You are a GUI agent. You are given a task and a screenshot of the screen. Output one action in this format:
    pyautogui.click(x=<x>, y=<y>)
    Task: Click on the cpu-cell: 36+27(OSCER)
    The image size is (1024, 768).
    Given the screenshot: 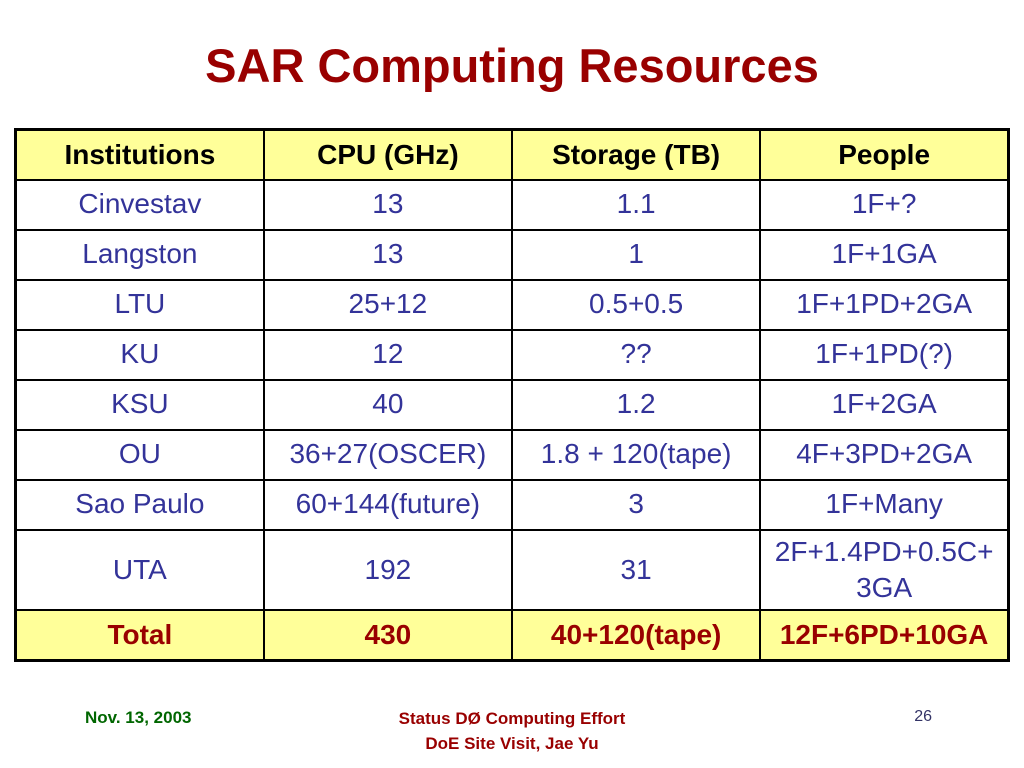 What is the action you would take?
    pyautogui.click(x=388, y=454)
    